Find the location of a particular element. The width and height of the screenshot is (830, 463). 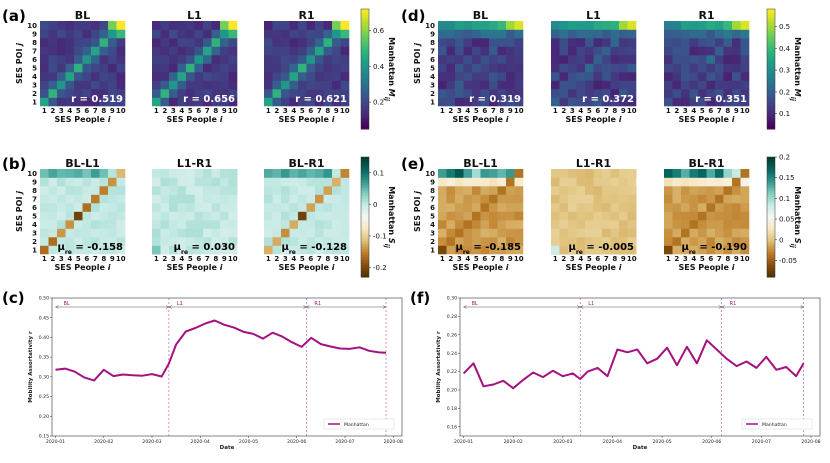

y-tick-label: 7 is located at coordinates (432, 199).